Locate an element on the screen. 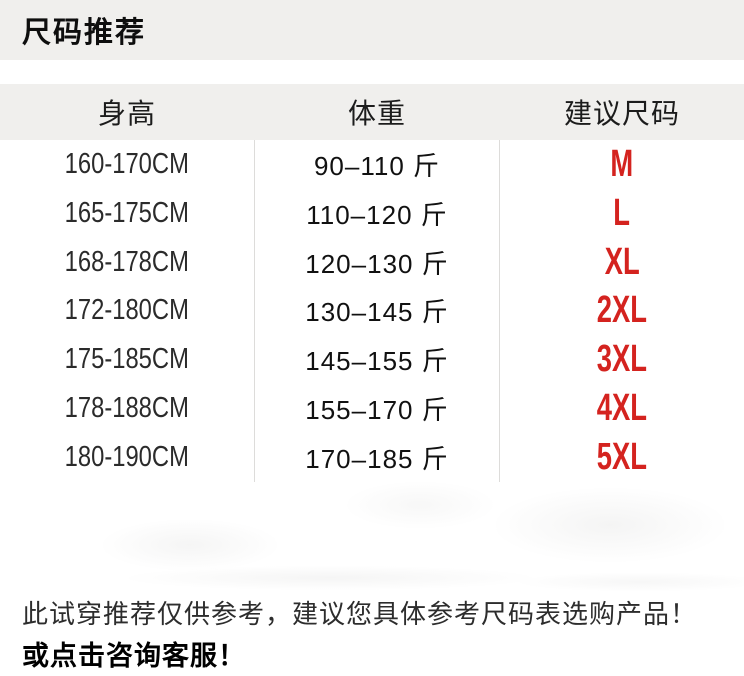 The height and width of the screenshot is (676, 744). height-cell: 160-170CM is located at coordinates (127, 163).